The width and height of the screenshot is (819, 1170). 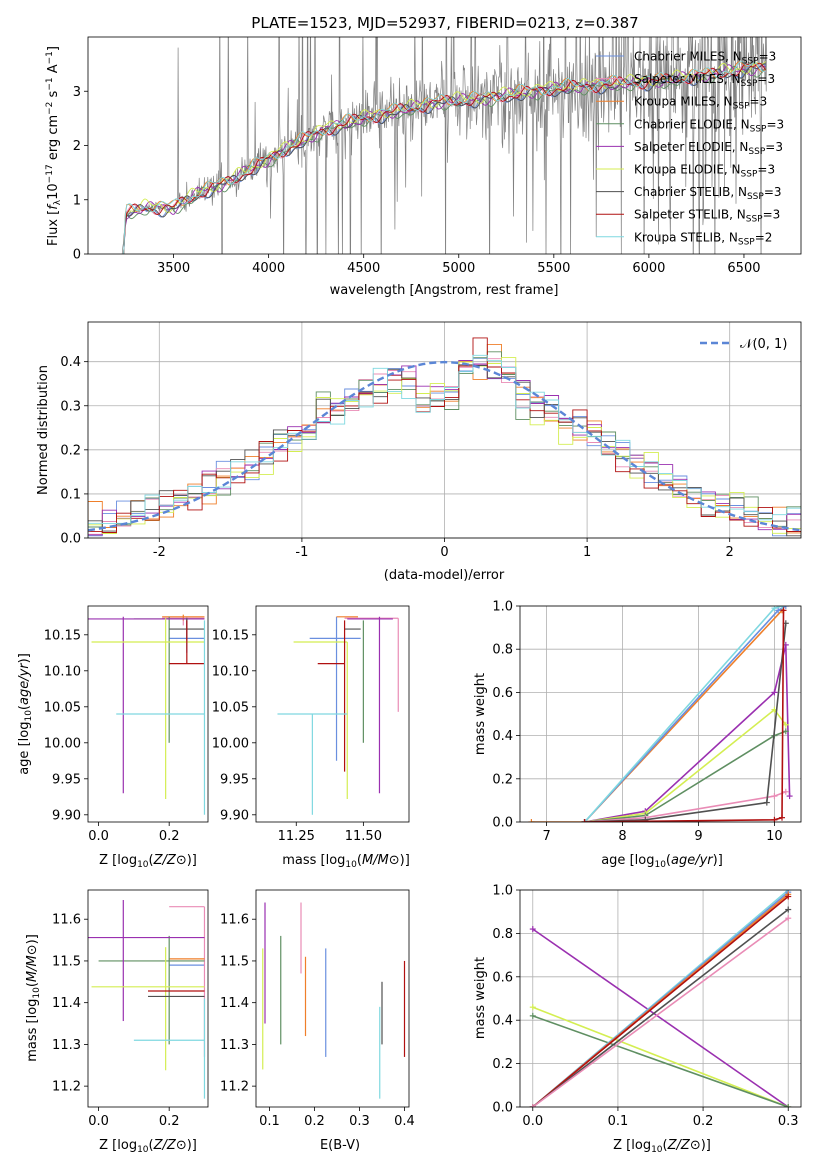 I want to click on y-tick-label: 10.00, so click(x=230, y=743).